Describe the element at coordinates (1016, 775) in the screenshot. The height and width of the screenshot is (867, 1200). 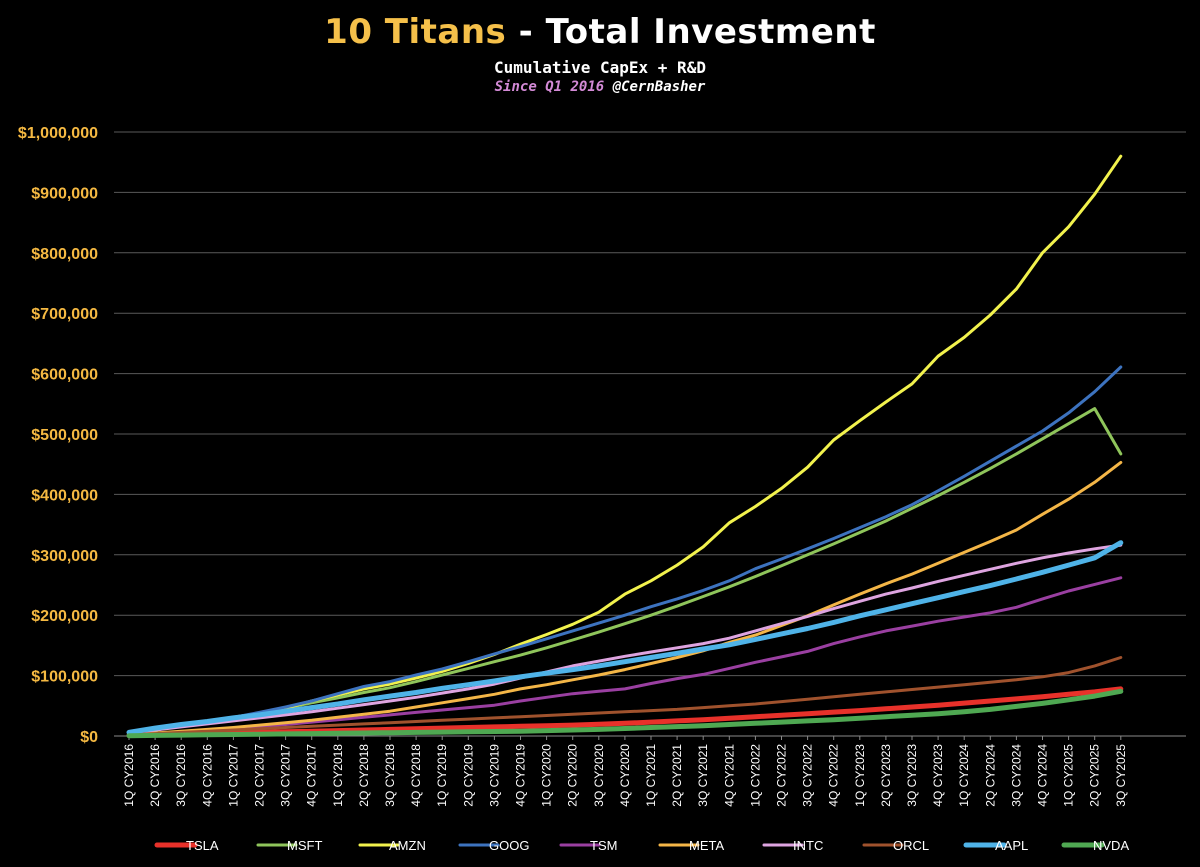
I see `x-tick-label: 3Q CY2024` at that location.